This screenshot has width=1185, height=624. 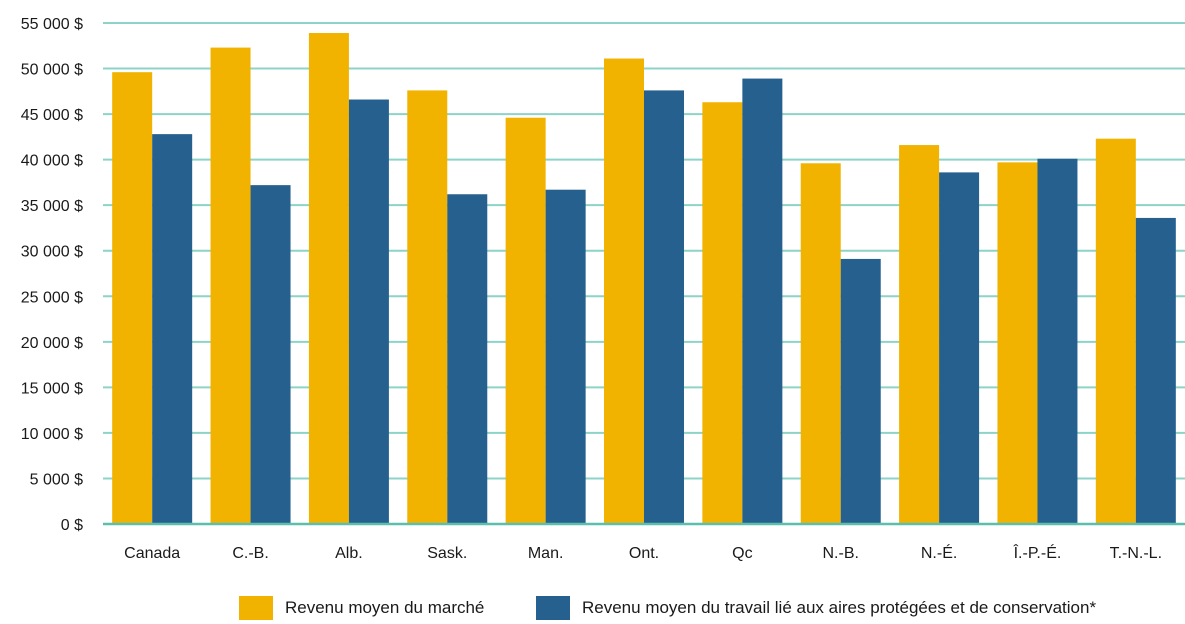 What do you see at coordinates (1136, 553) in the screenshot?
I see `x-tick-label: T.-N.-L.` at bounding box center [1136, 553].